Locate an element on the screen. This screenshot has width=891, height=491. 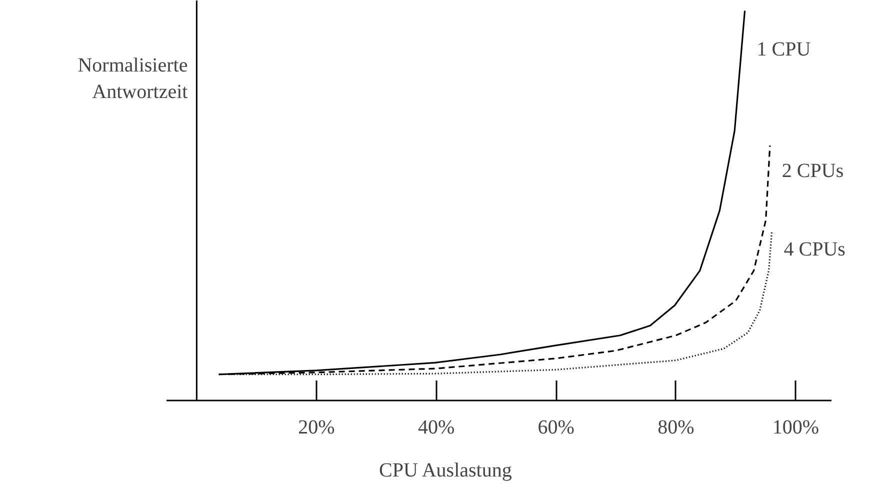
x-tick-label: 80% is located at coordinates (676, 427).